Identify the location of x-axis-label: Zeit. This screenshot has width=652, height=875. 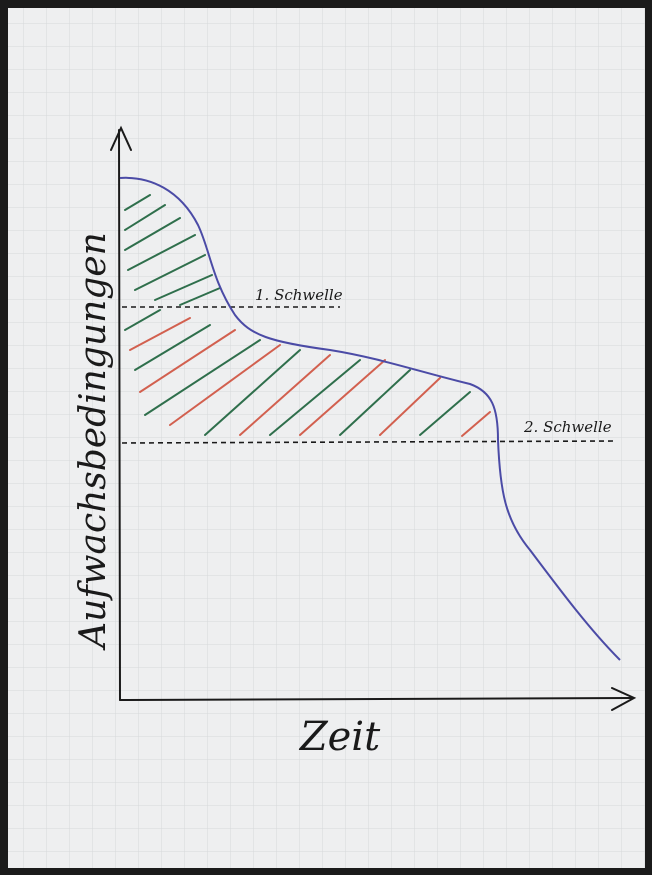
(339, 737).